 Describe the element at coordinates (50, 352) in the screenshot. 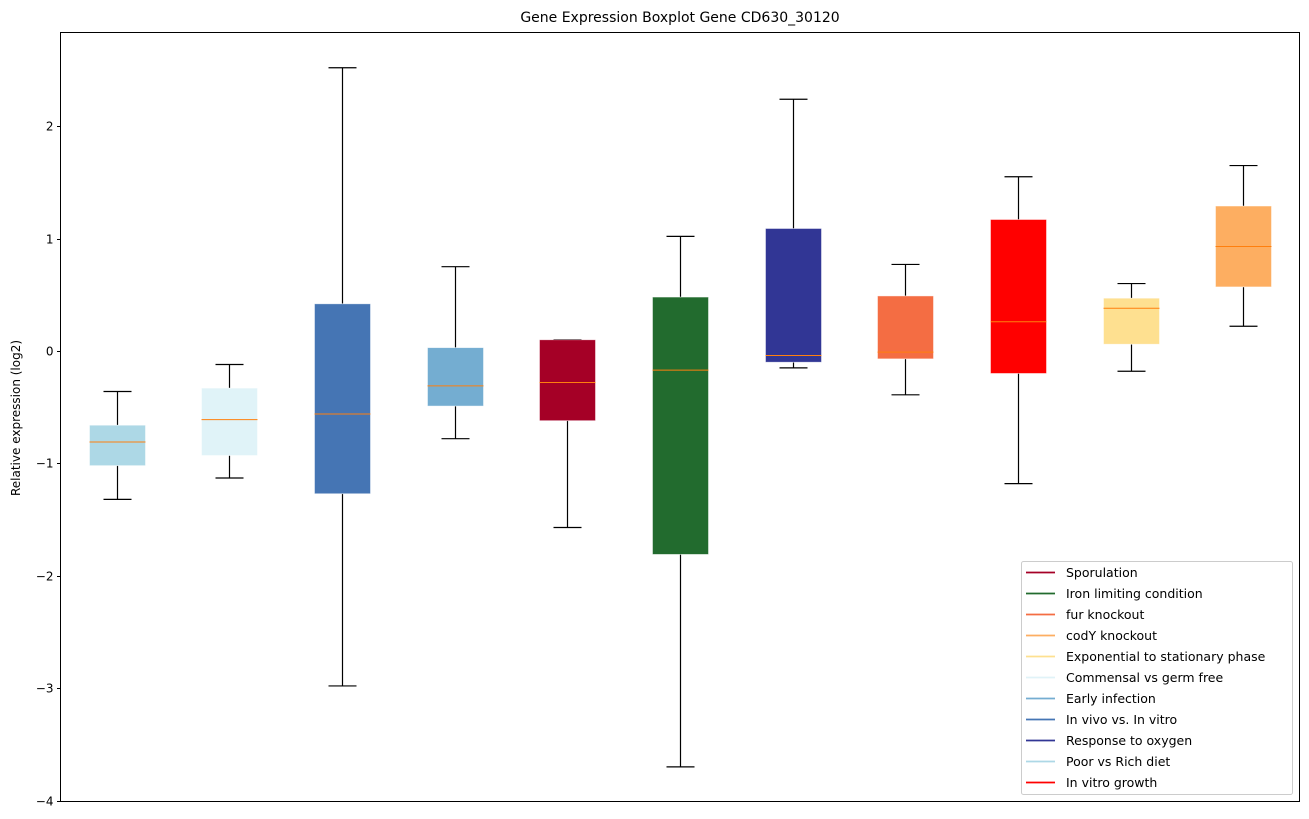

I see `y-tick-label: 0` at that location.